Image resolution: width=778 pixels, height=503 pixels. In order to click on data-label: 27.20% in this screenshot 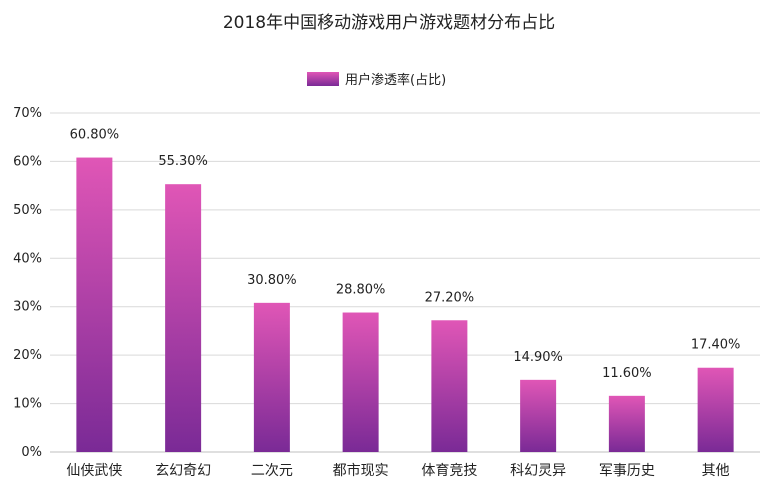, I will do `click(450, 297)`.